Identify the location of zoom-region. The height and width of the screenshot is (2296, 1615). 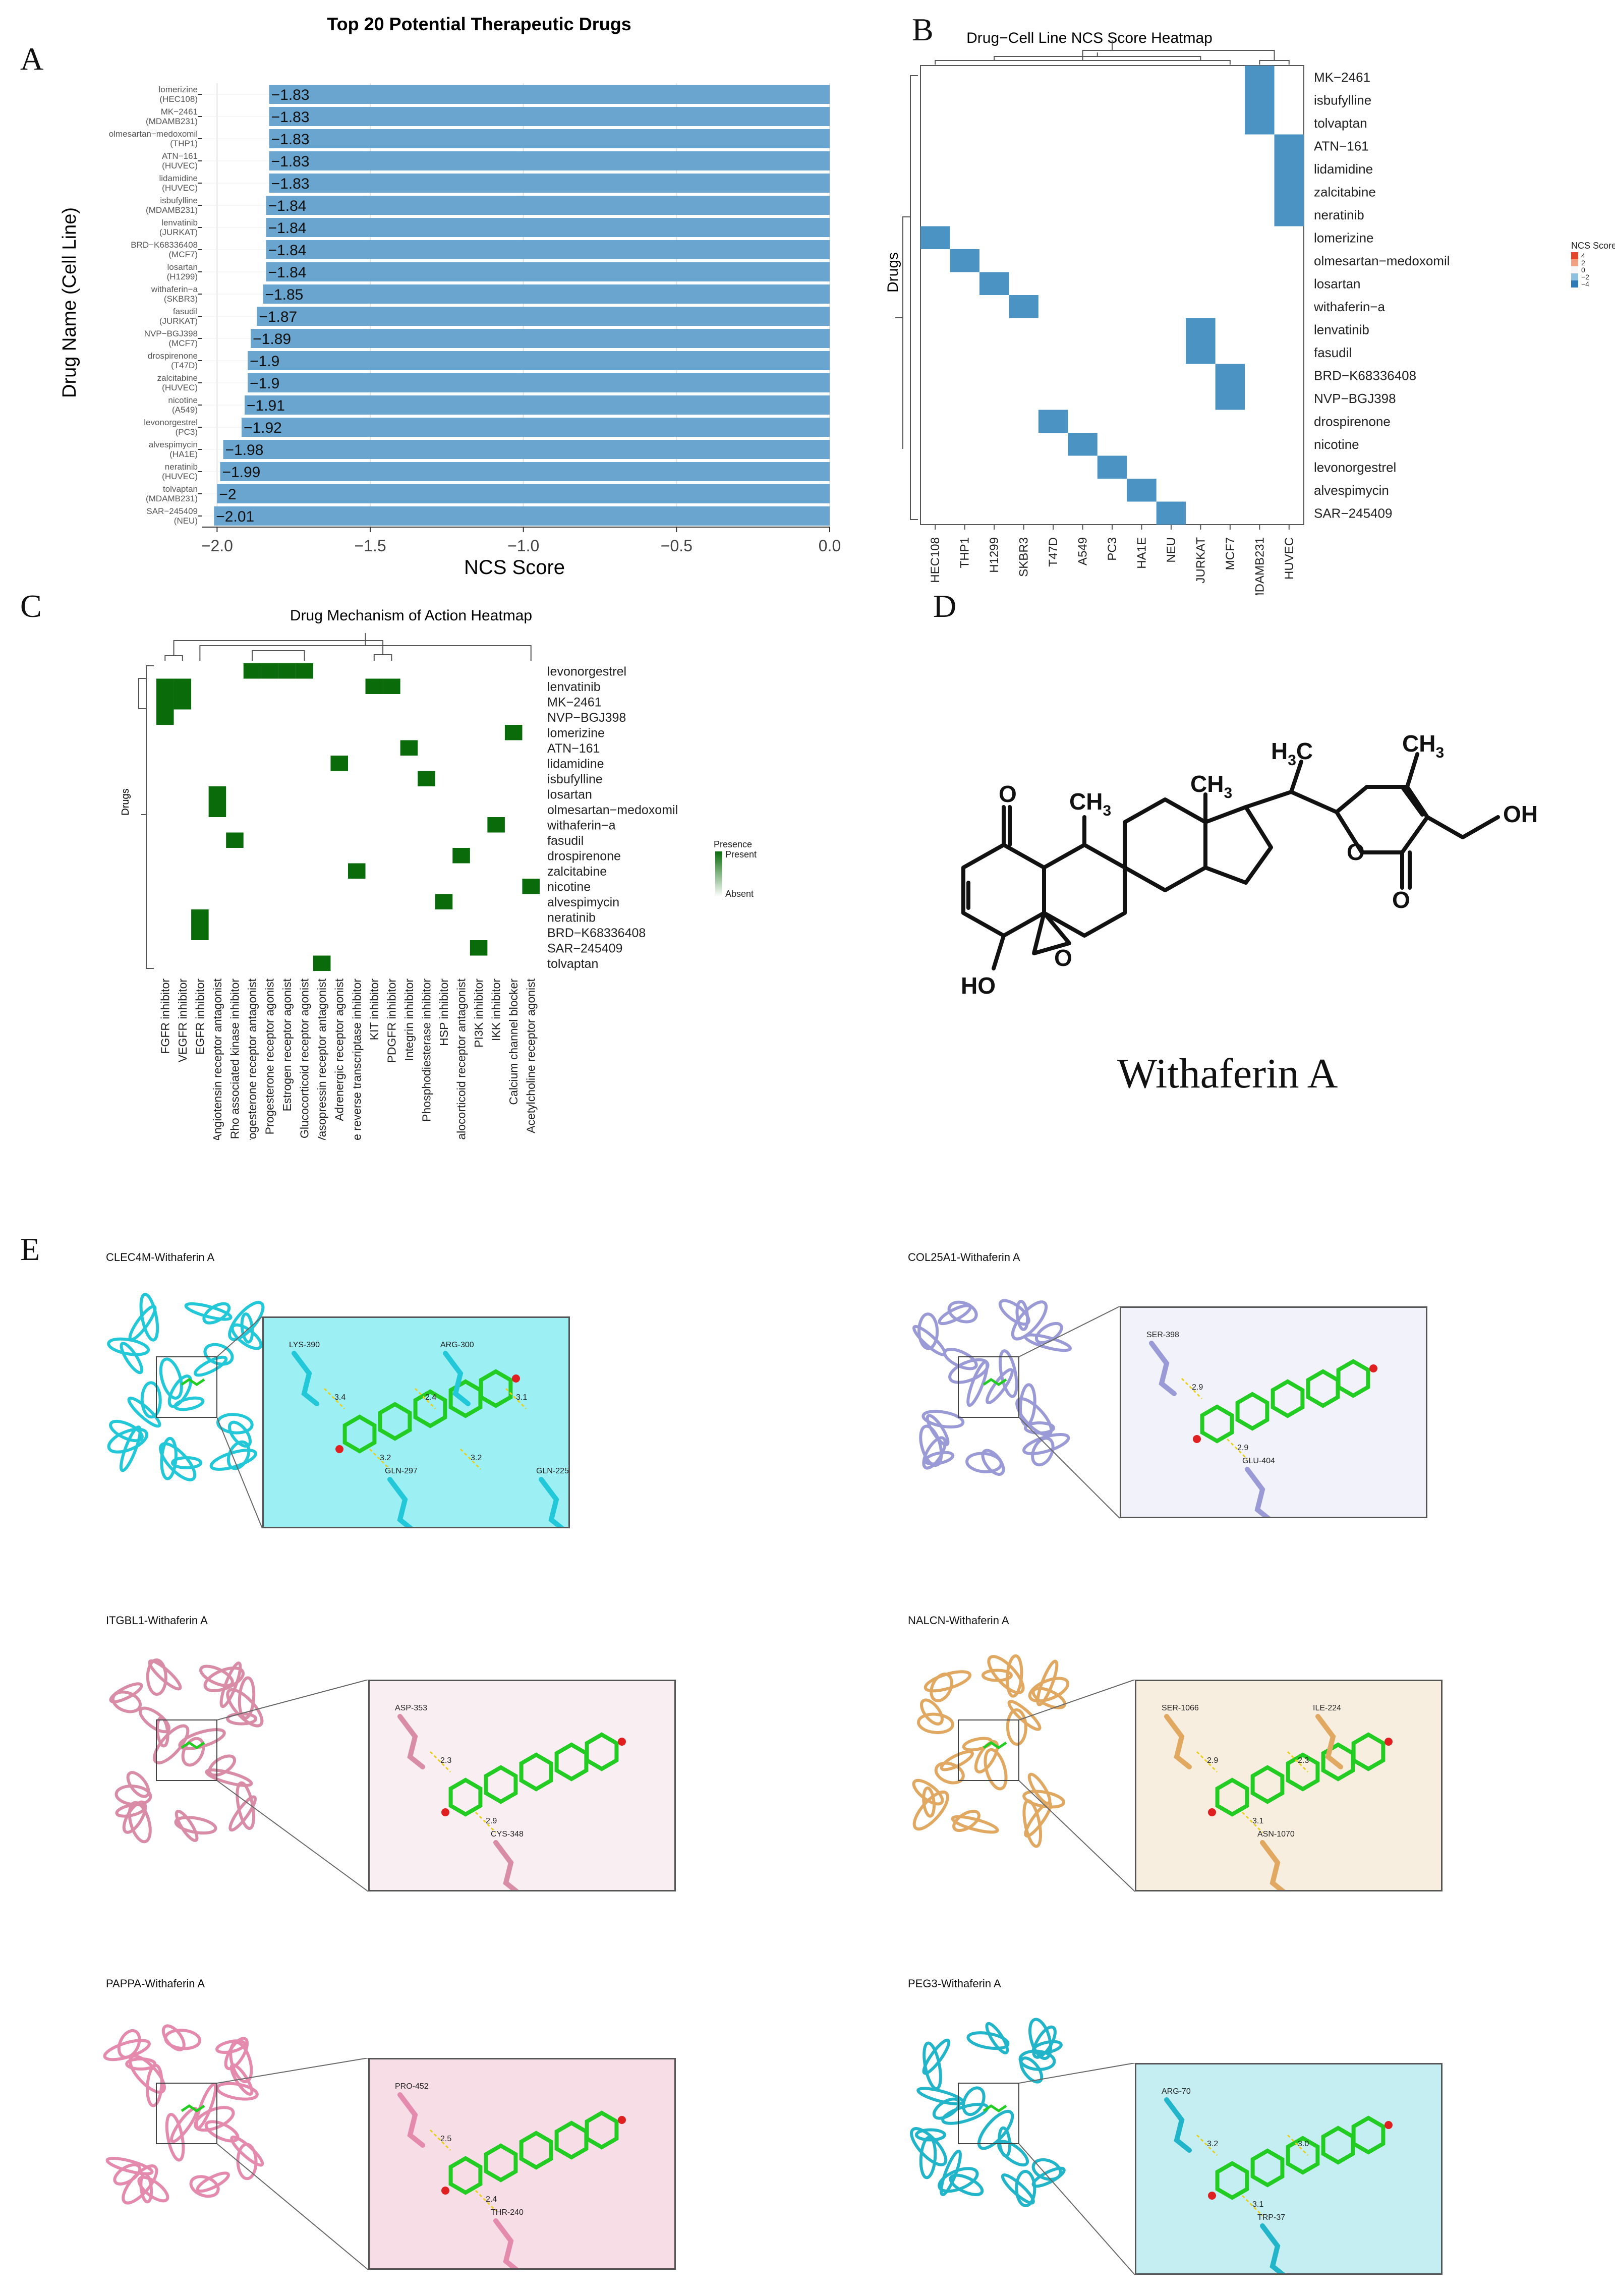
(989, 2113).